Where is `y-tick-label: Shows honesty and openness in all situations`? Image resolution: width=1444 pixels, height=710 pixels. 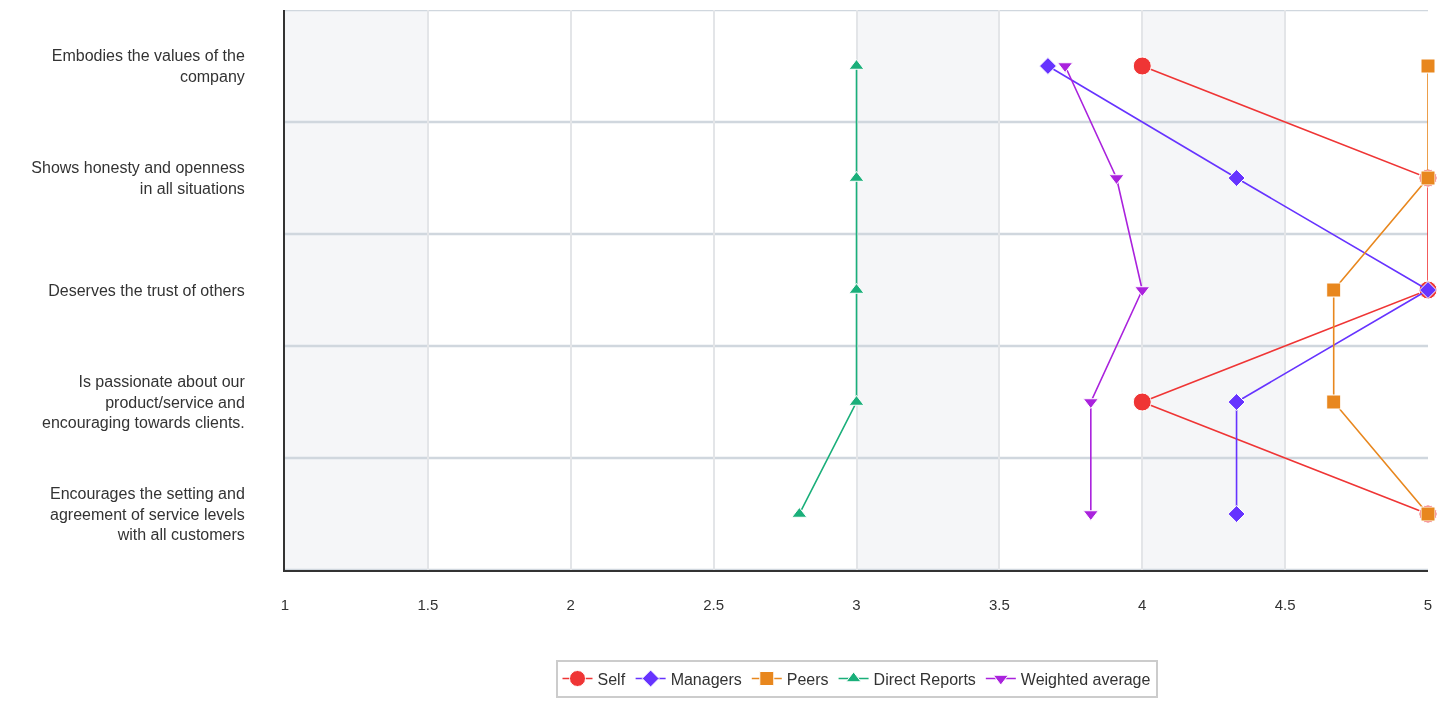
y-tick-label: Shows honesty and openness in all situations is located at coordinates (138, 178).